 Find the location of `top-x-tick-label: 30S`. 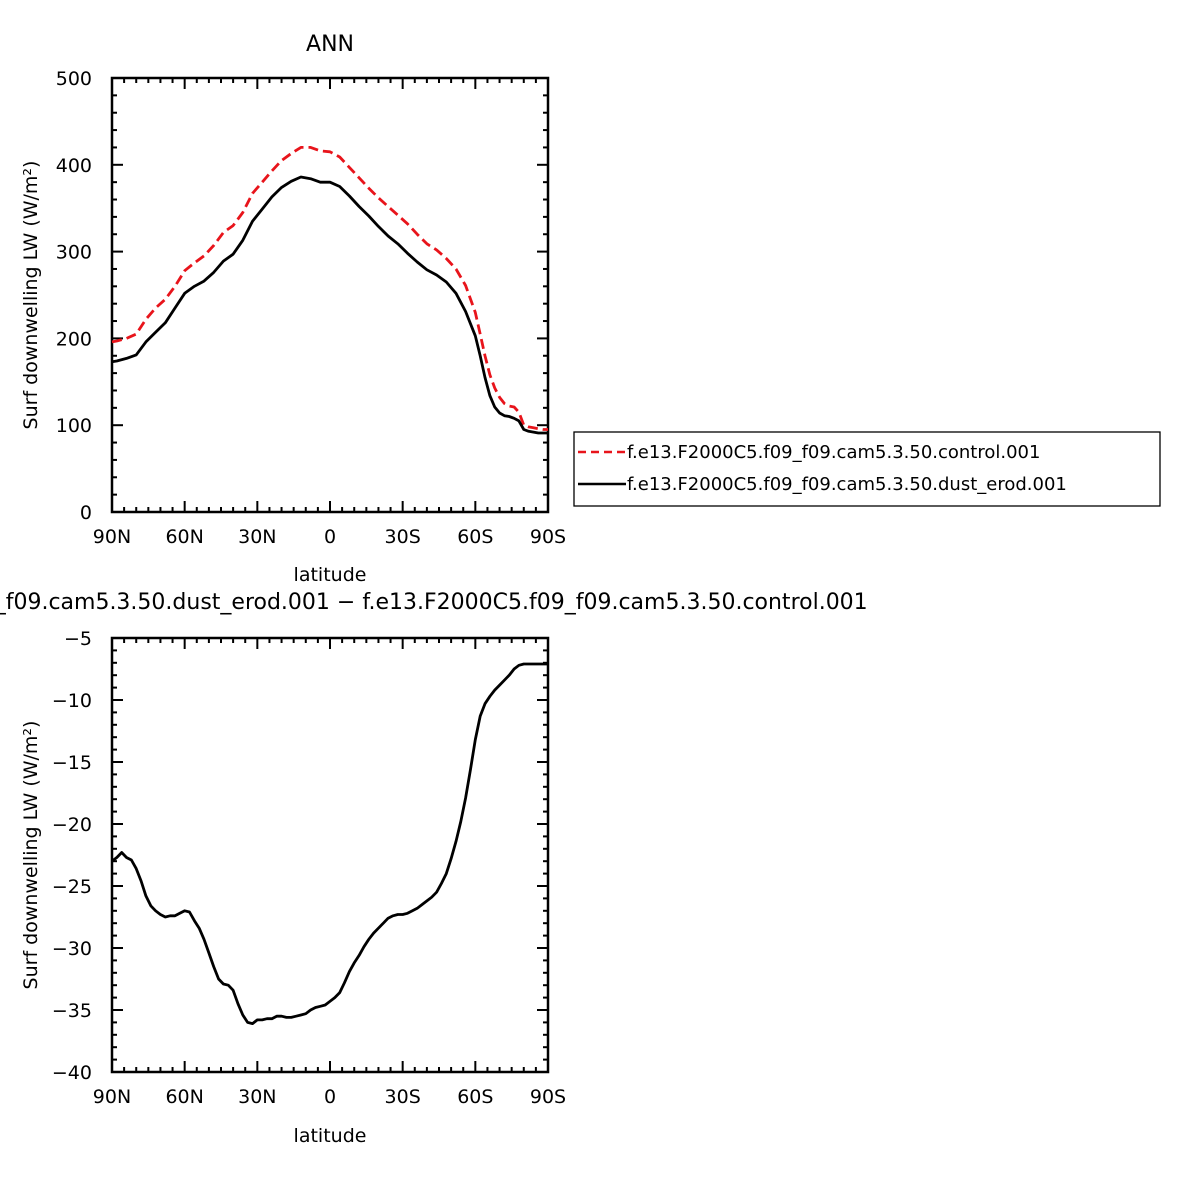

top-x-tick-label: 30S is located at coordinates (403, 537).